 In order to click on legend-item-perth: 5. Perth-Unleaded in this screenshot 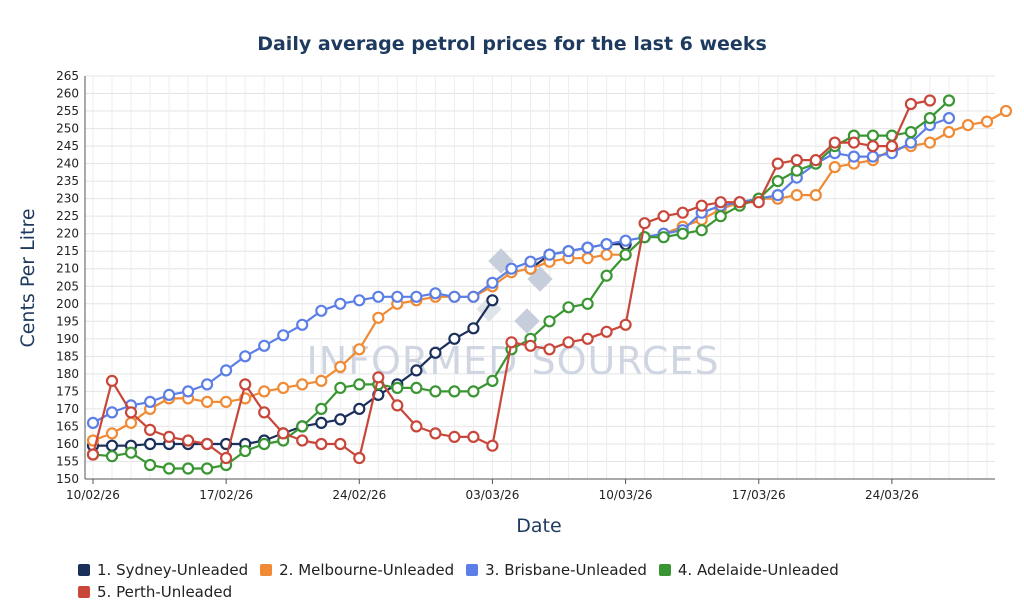, I will do `click(155, 592)`.